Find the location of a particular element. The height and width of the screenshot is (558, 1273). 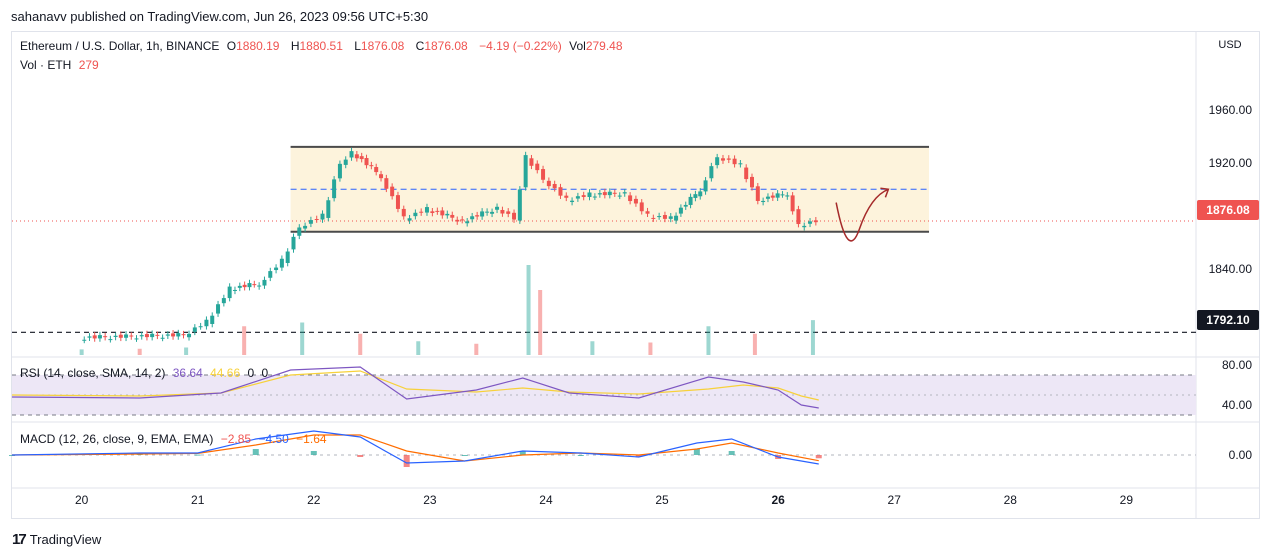

macd-hist-value: −2.85 is located at coordinates (236, 439).